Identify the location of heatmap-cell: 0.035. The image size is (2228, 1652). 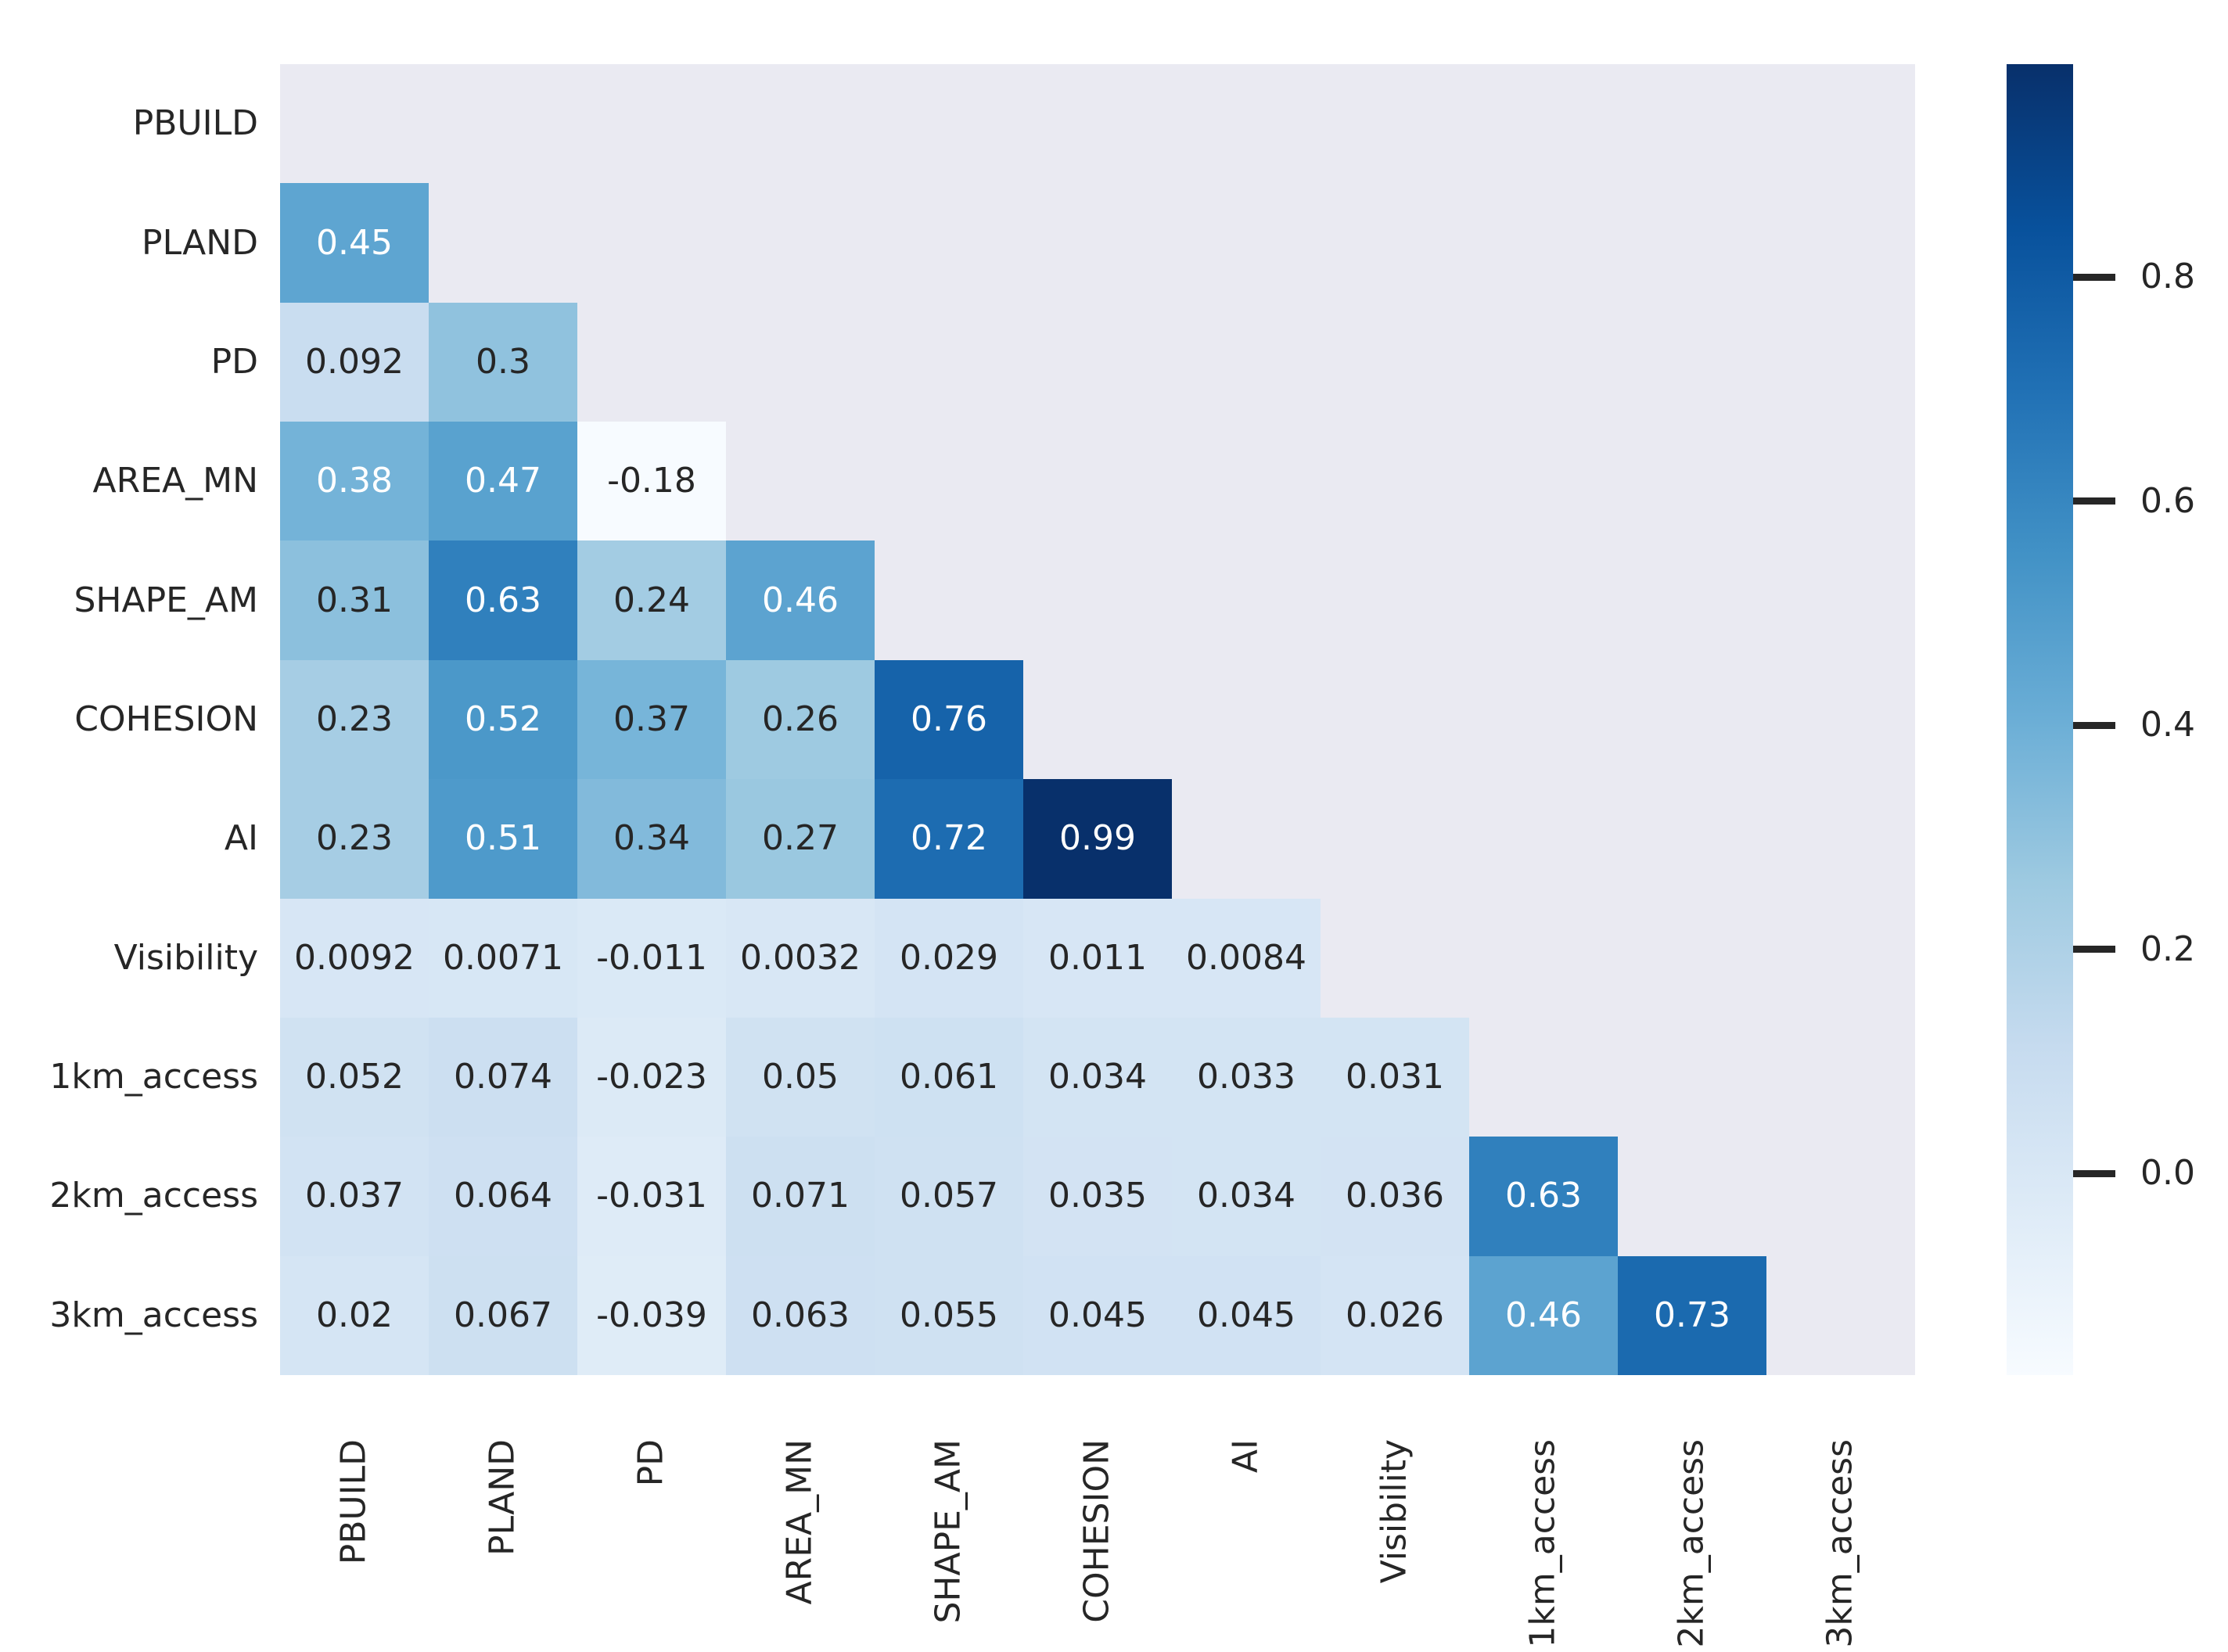
(1098, 1197).